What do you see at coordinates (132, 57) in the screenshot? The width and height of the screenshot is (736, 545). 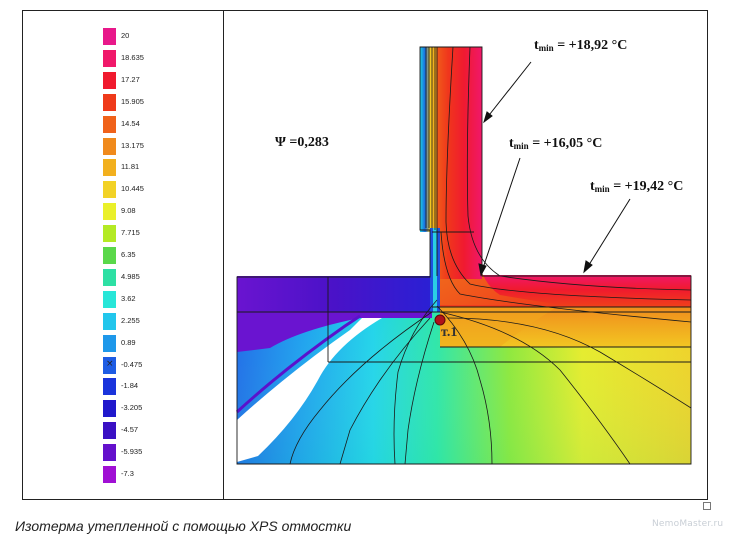 I see `legend-label: 18.635` at bounding box center [132, 57].